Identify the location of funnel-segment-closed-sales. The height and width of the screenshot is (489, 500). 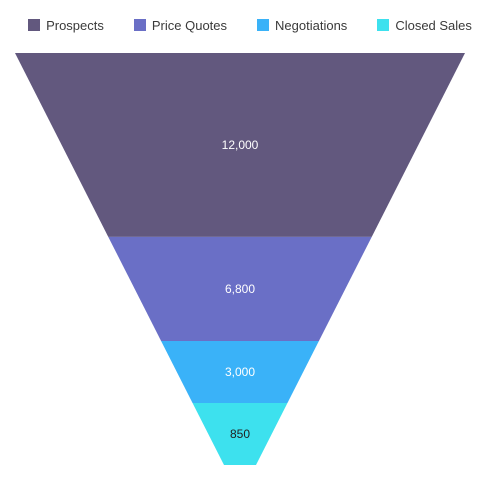
(240, 434).